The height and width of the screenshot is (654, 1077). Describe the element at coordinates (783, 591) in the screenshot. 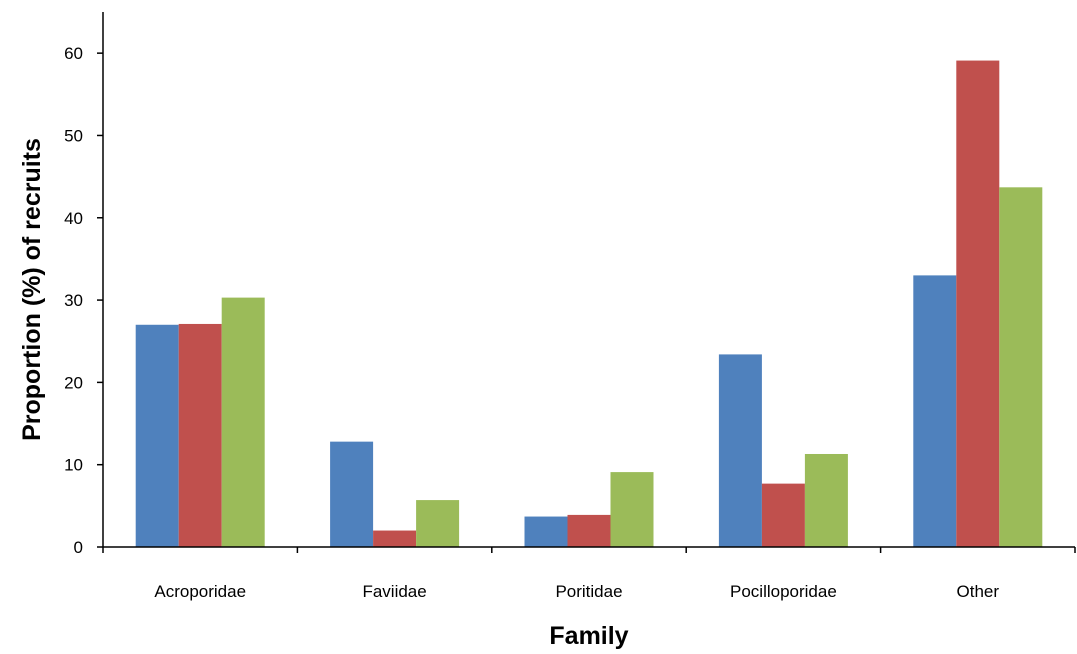

I see `x-tick-label: Pocilloporidae` at that location.